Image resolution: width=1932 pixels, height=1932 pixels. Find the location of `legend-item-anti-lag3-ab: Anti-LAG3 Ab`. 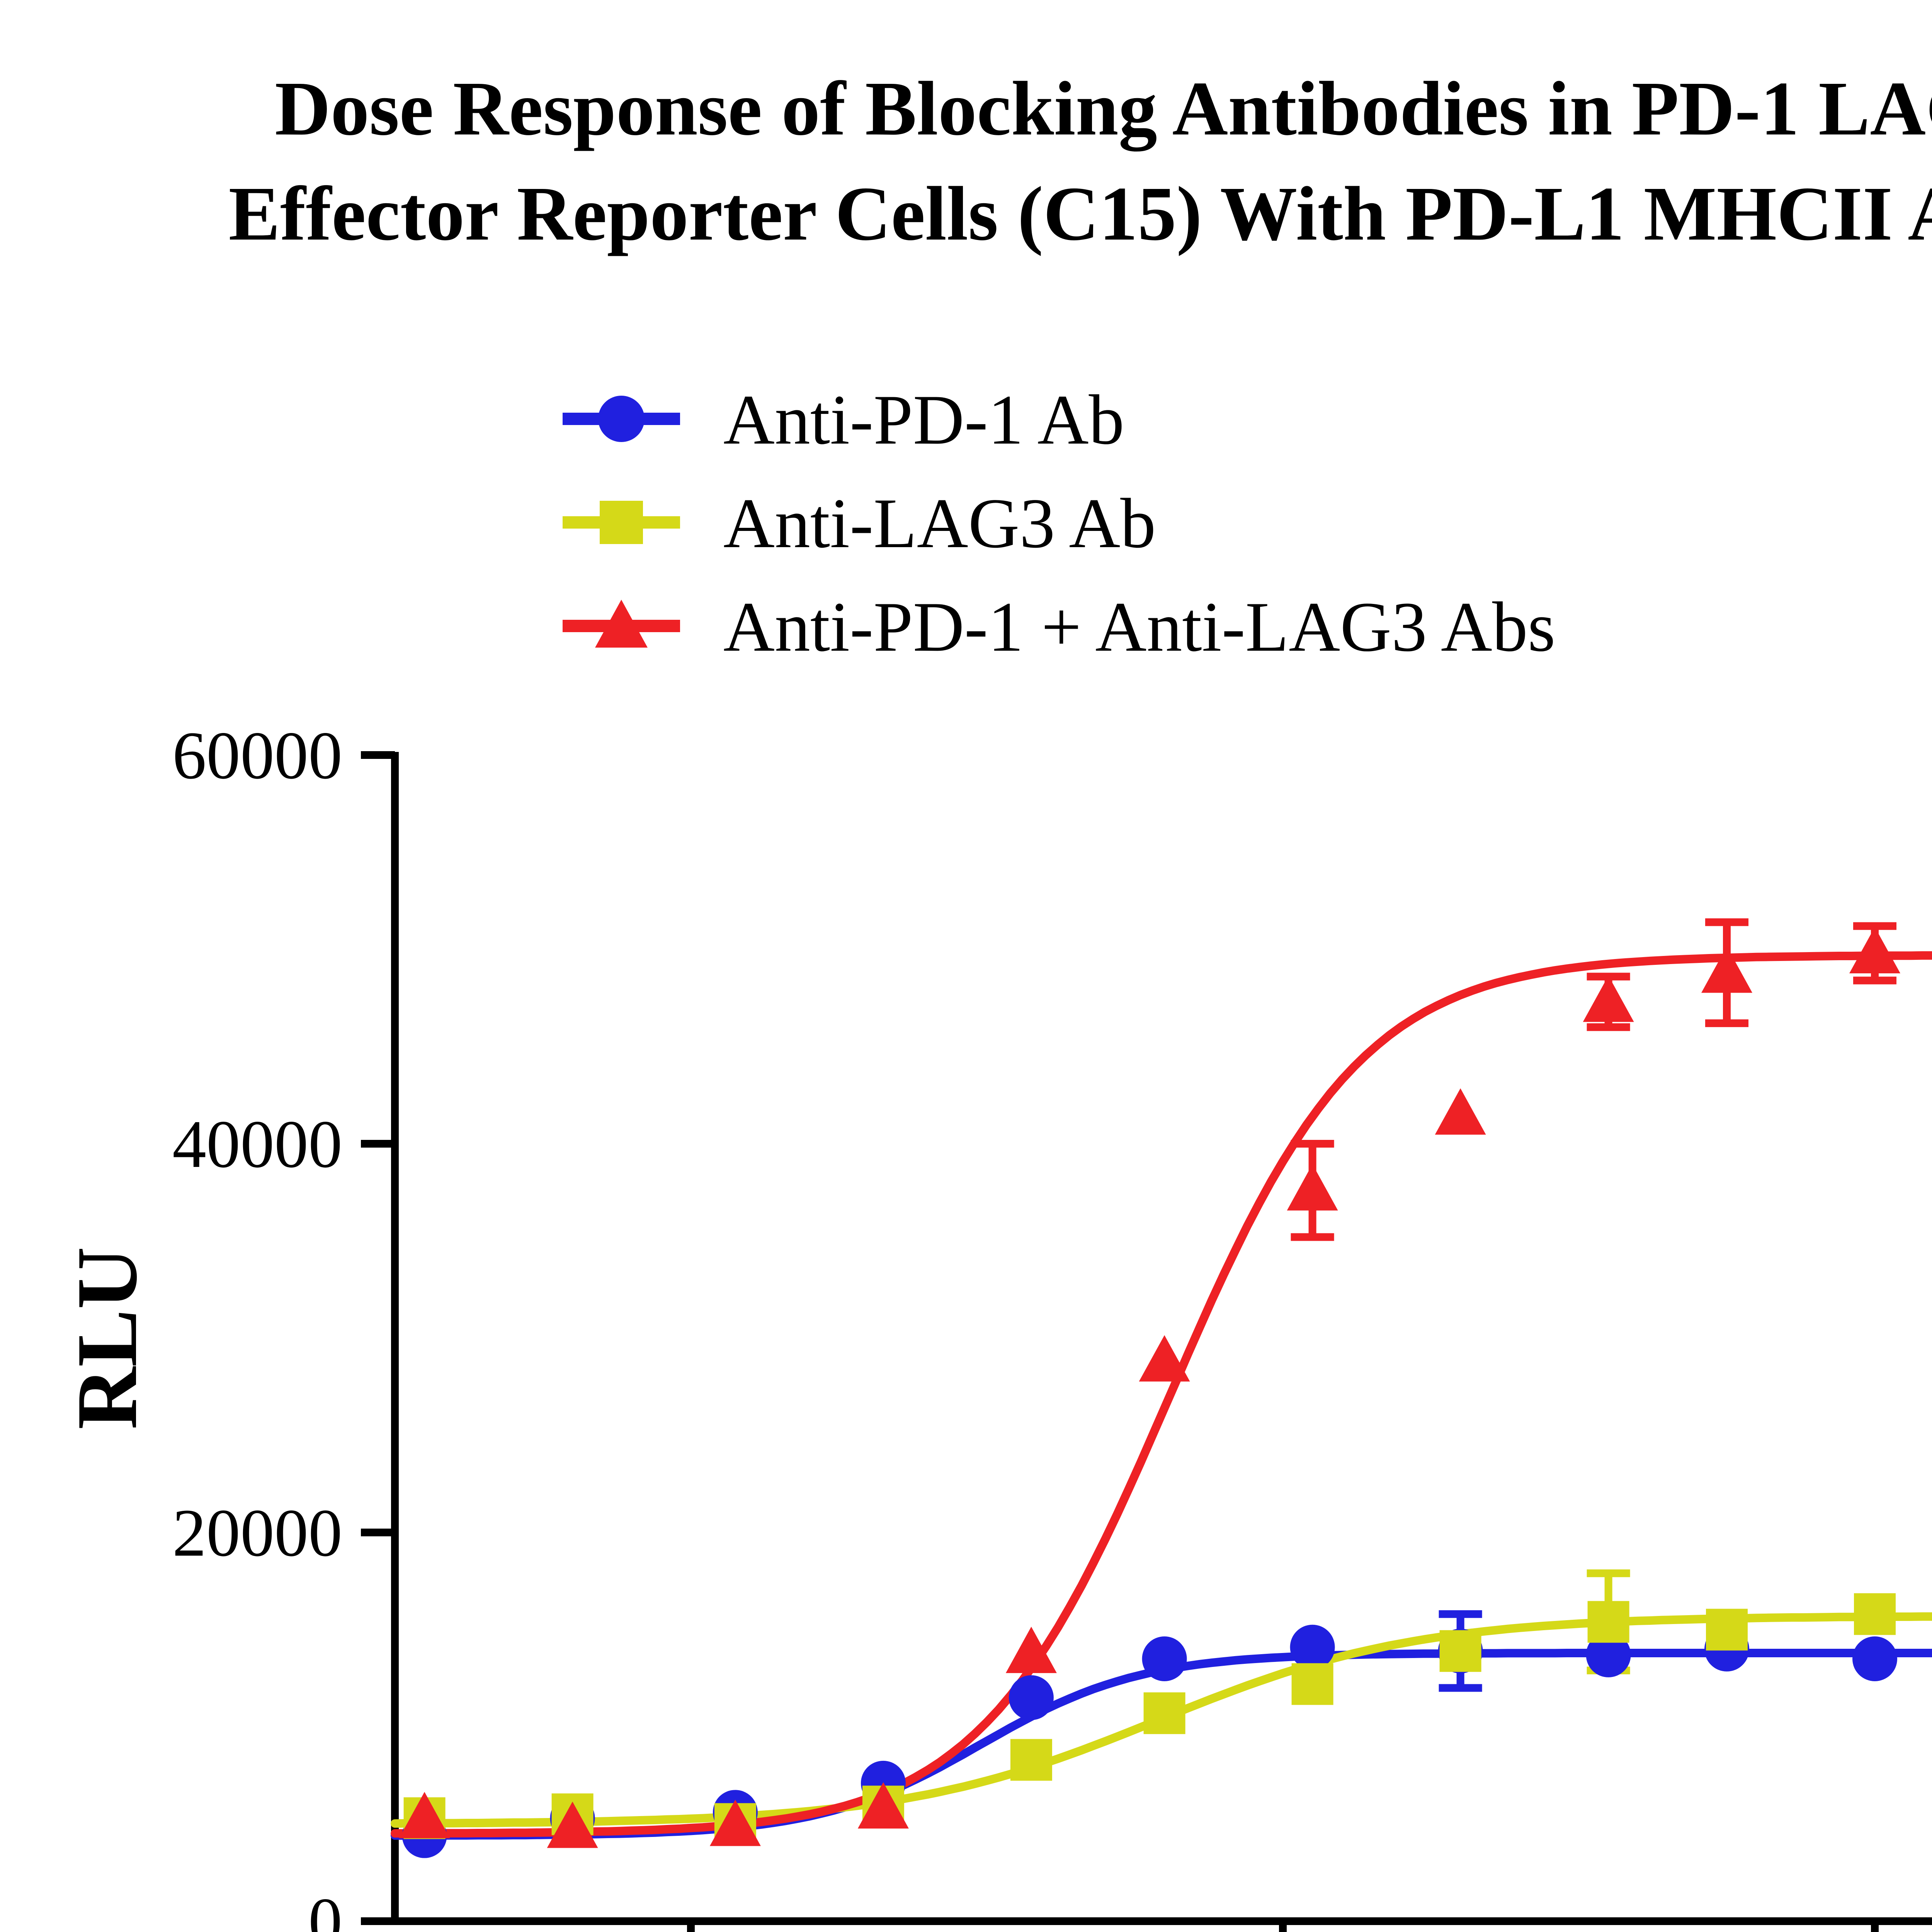

legend-item-anti-lag3-ab: Anti-LAG3 Ab is located at coordinates (1056, 522).